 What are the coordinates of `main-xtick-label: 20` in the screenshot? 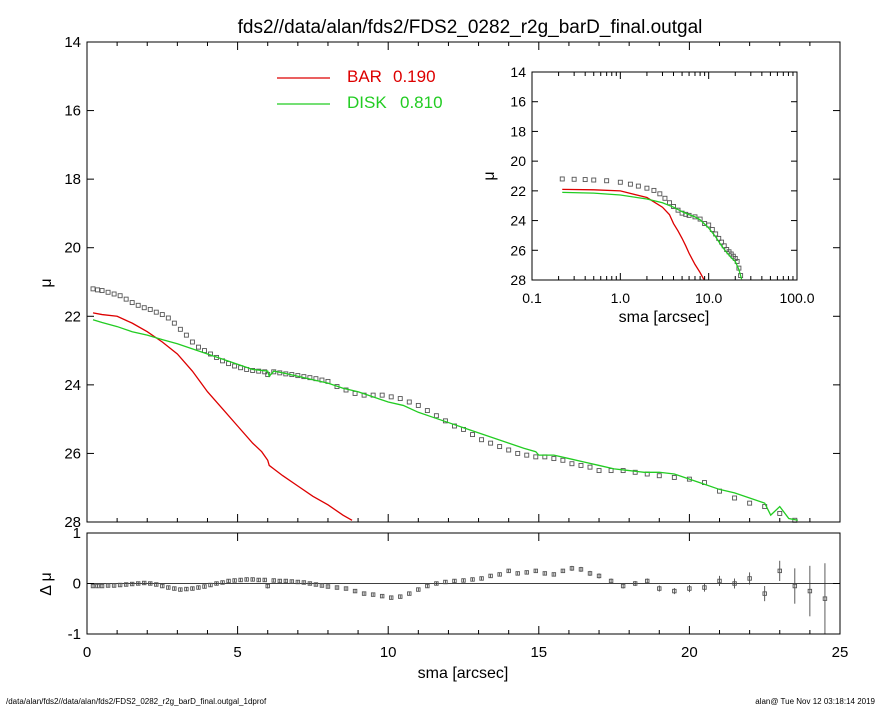 It's located at (689, 652).